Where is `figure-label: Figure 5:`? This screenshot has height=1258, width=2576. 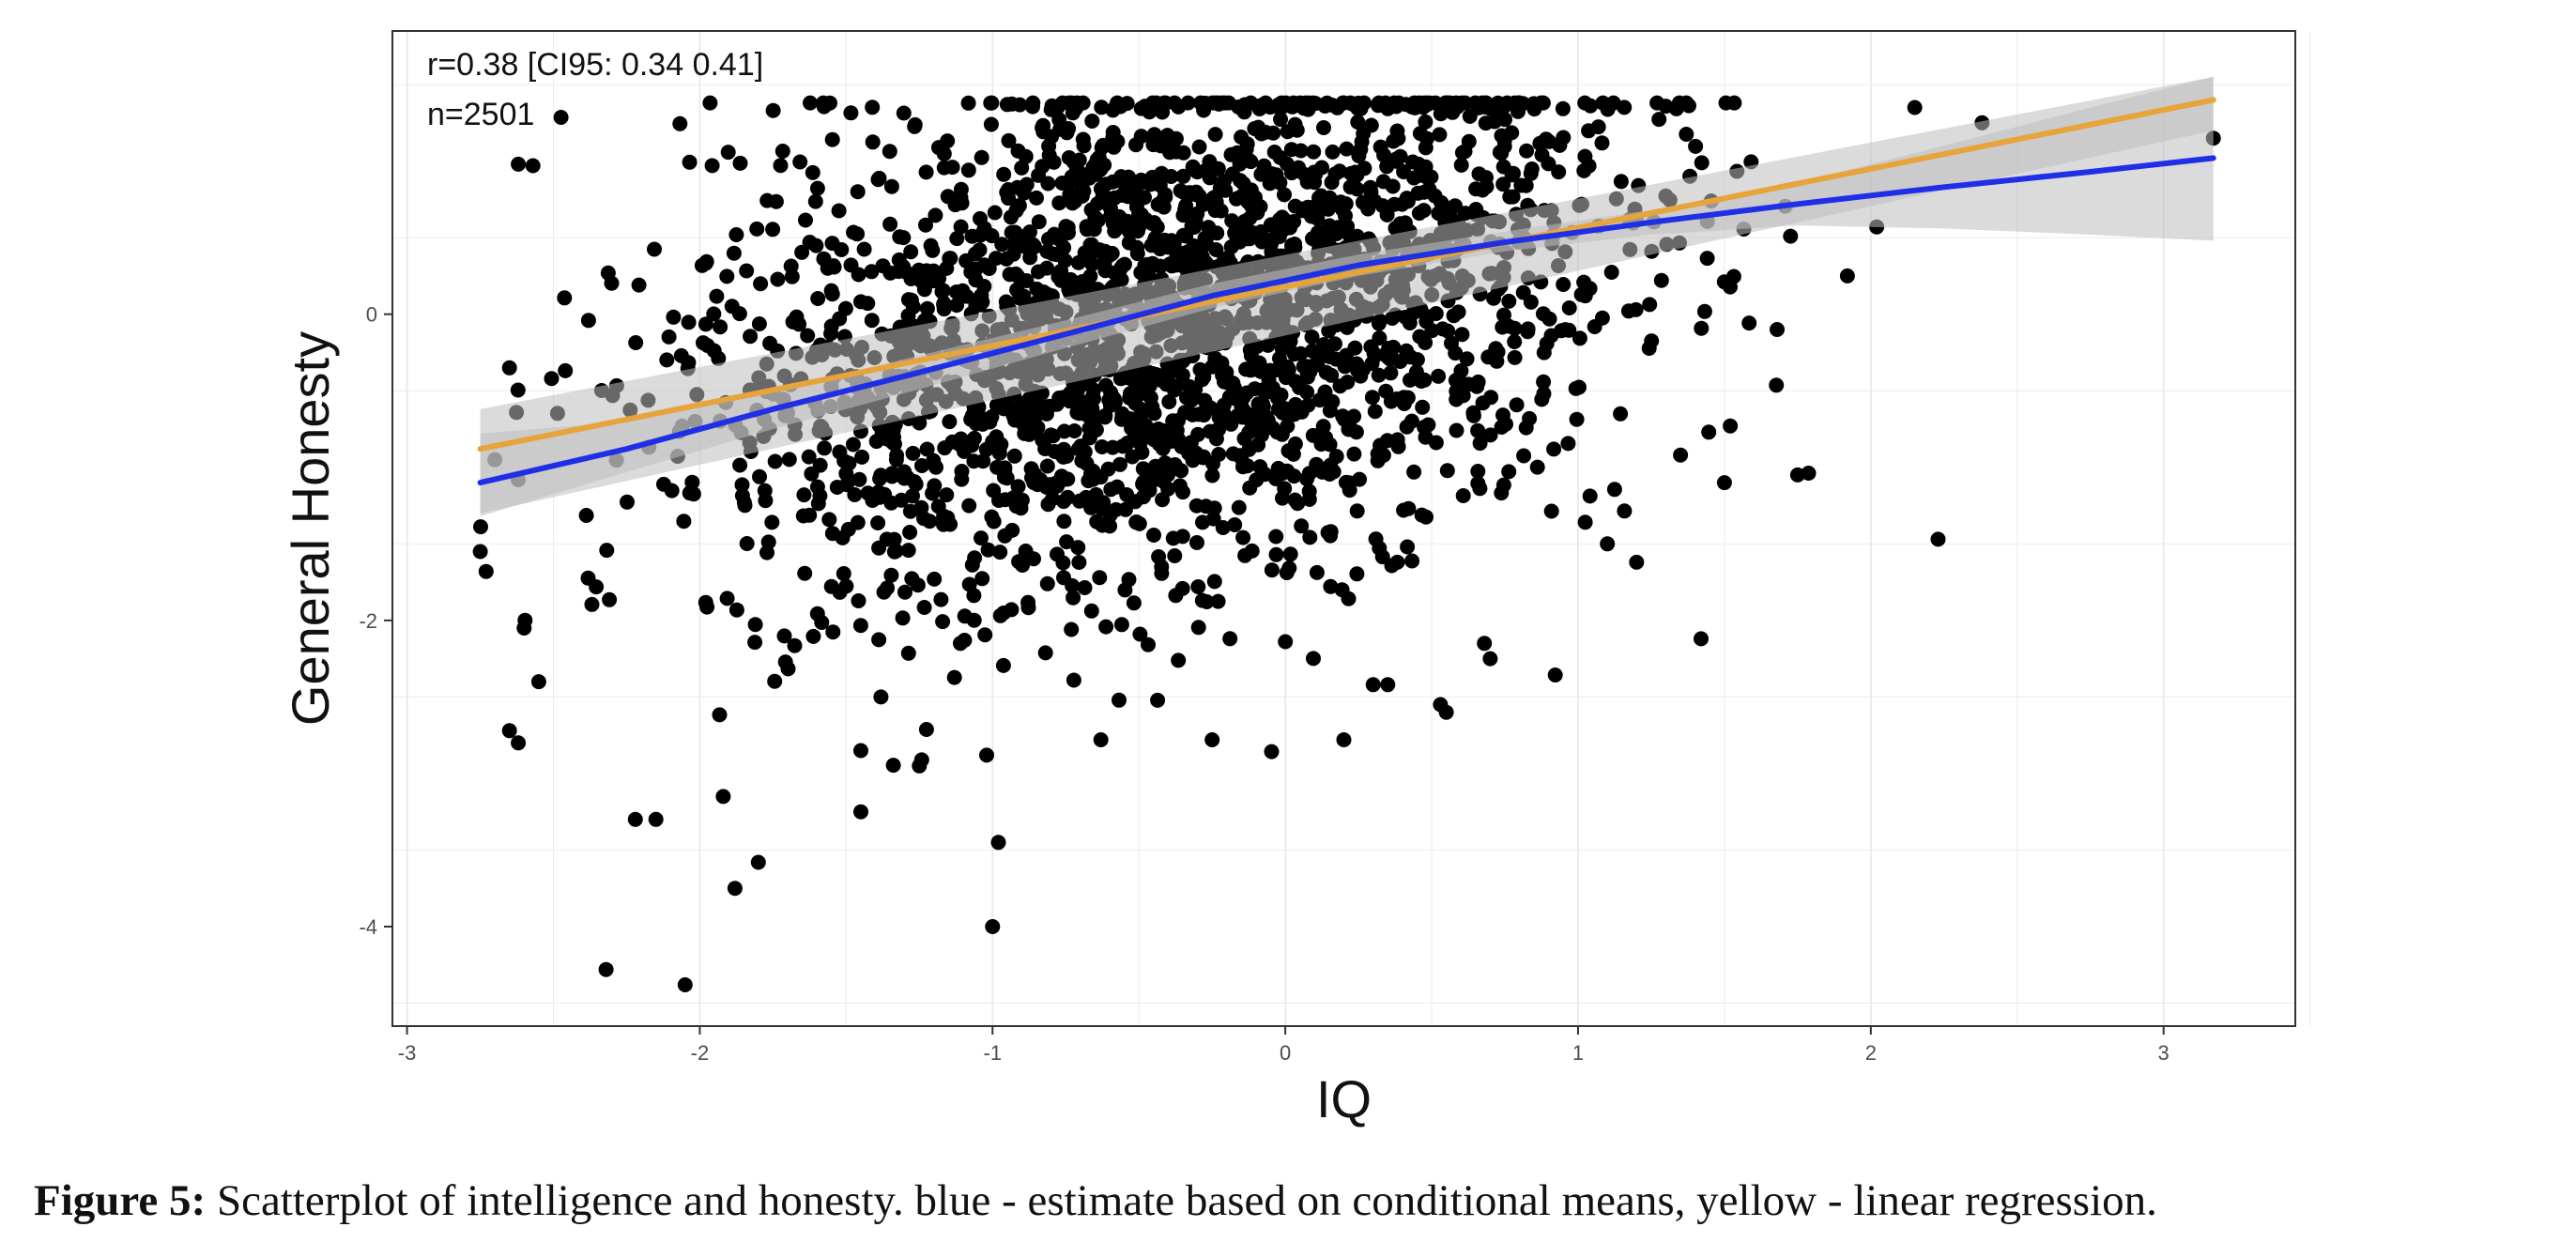 figure-label: Figure 5: is located at coordinates (121, 1200).